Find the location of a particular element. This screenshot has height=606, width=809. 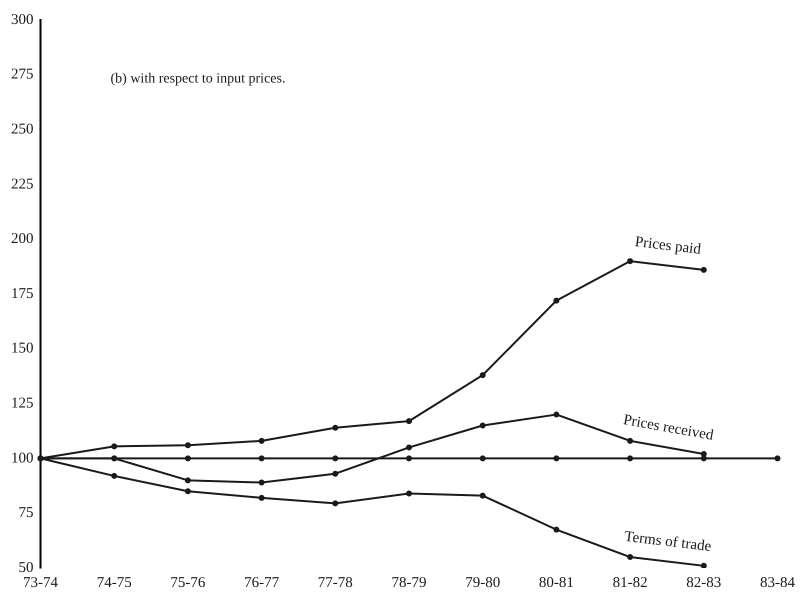

y-tick-label: 275 is located at coordinates (22, 74).